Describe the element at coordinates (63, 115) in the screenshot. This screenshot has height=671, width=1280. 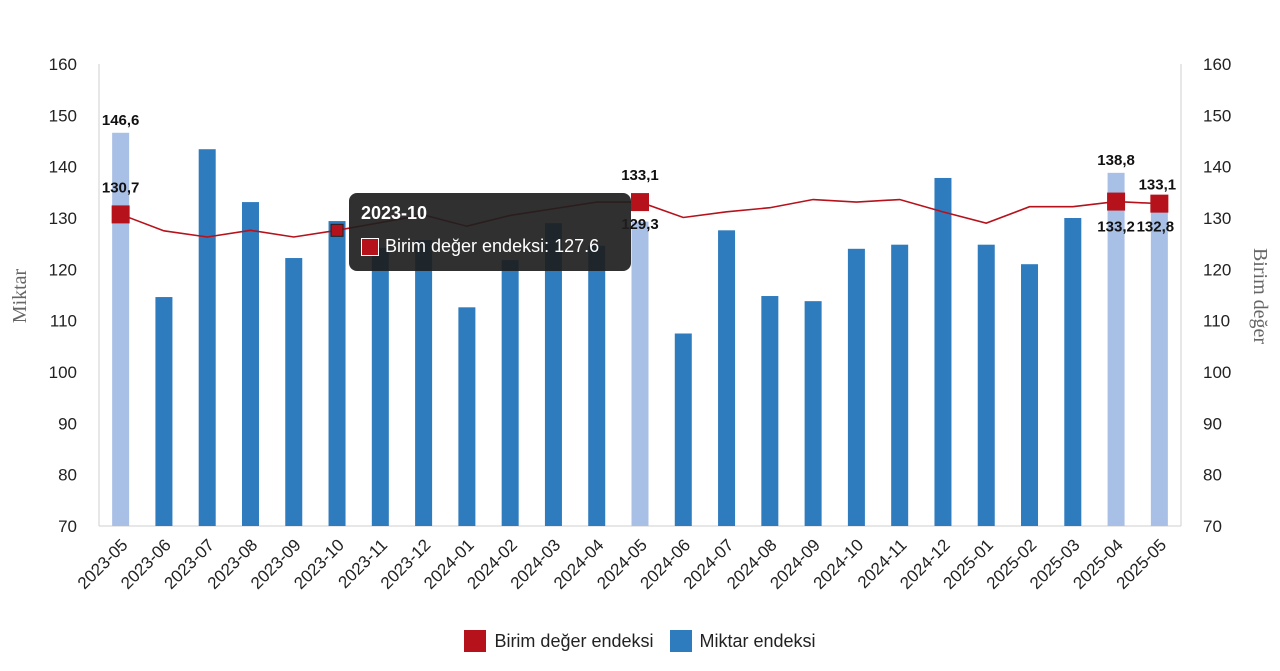
I see `y-left-tick-label: 150` at that location.